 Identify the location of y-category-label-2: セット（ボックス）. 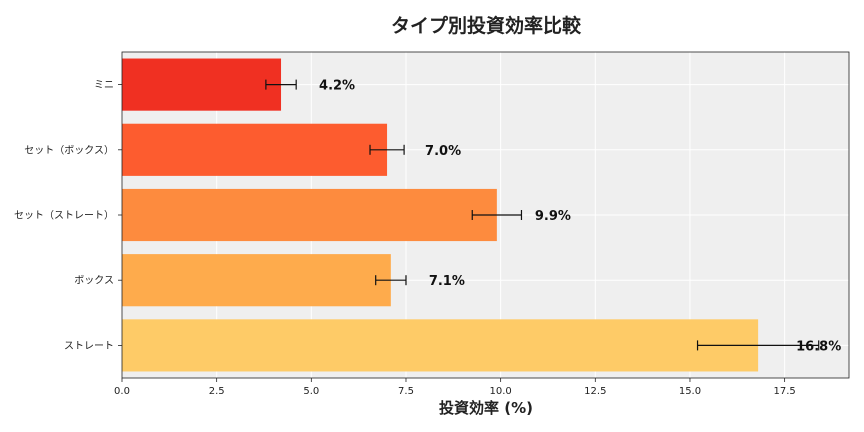
(69, 150).